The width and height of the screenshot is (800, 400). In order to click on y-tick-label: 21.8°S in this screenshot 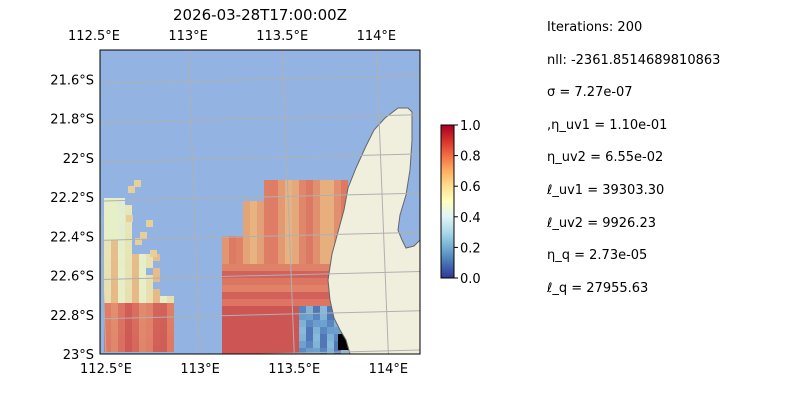, I will do `click(72, 120)`.